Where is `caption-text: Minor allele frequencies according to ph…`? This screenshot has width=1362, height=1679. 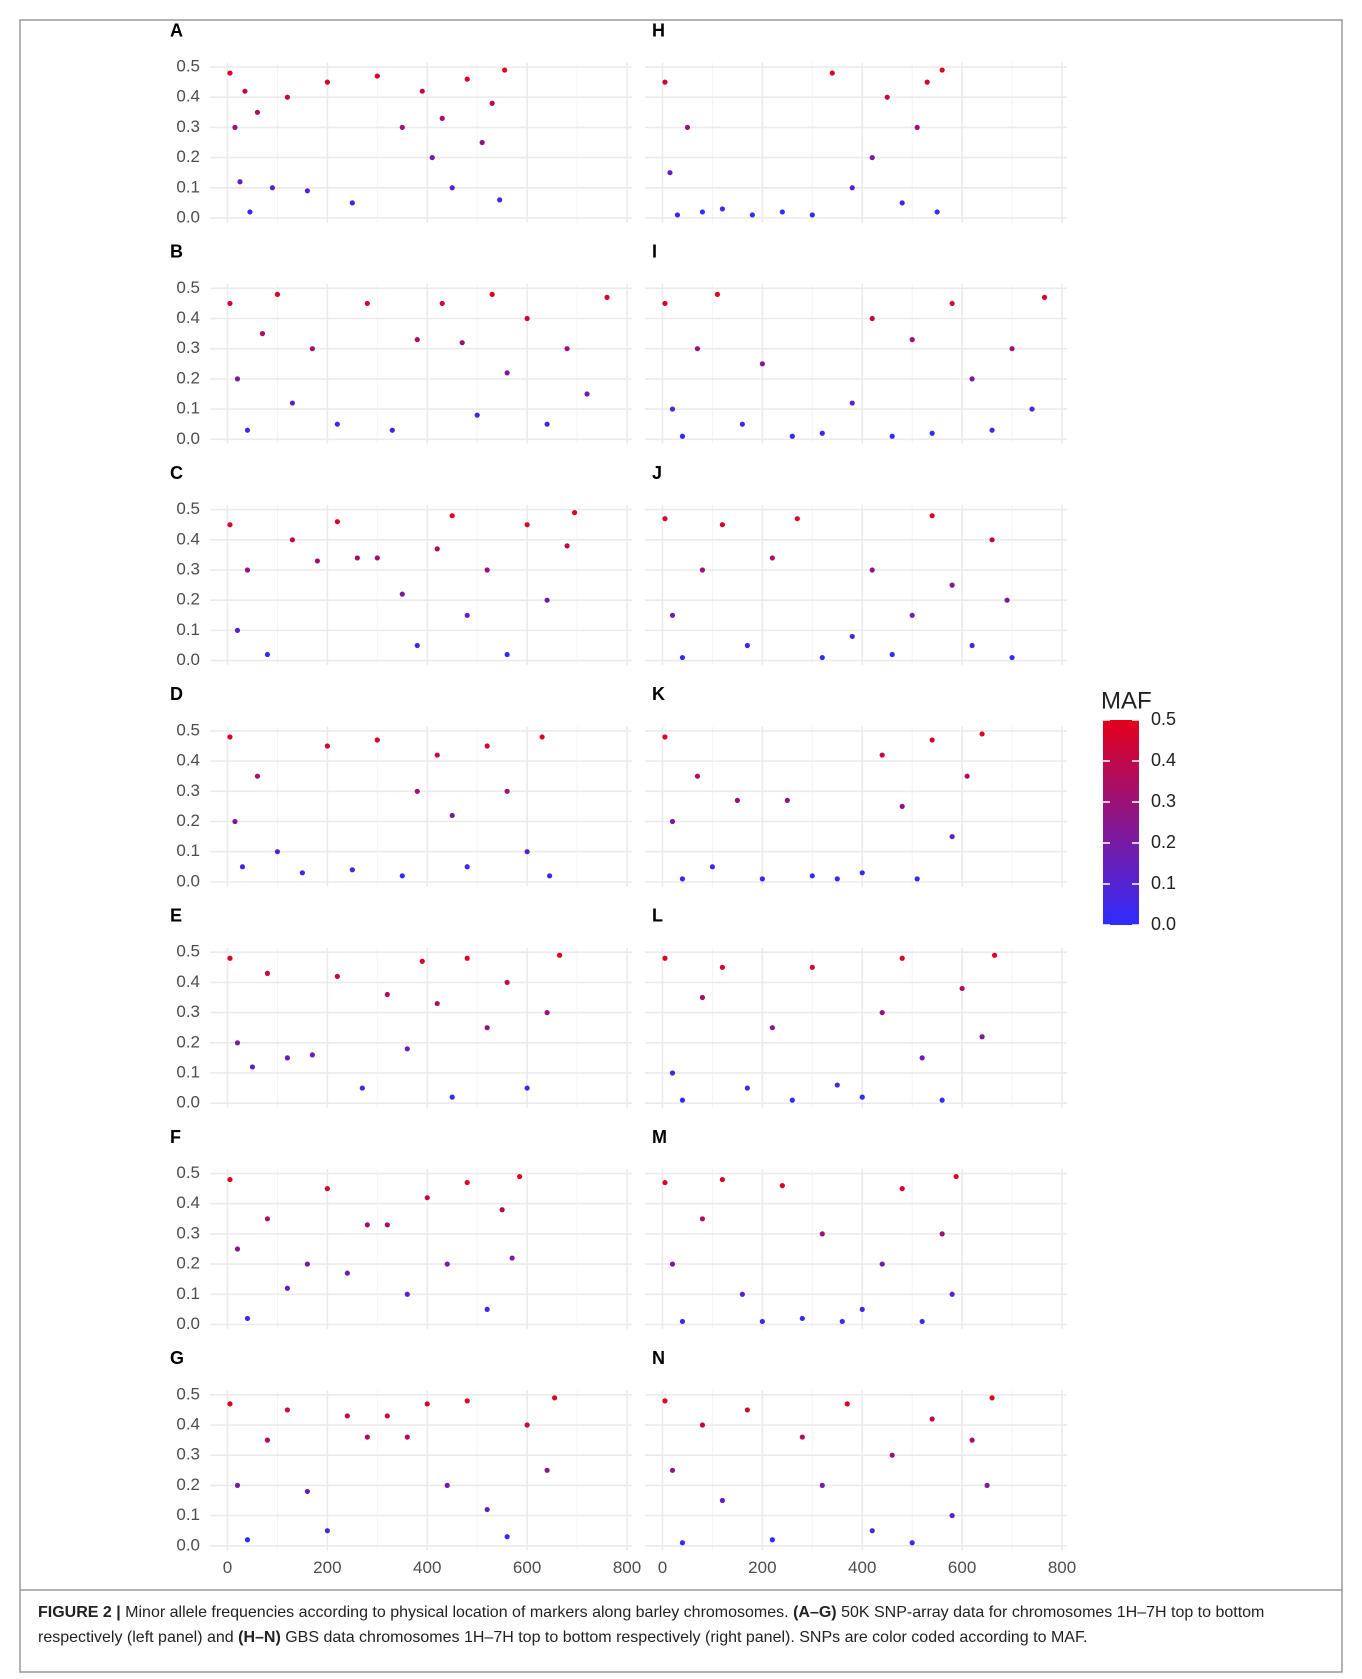
caption-text: Minor allele frequencies according to ph… is located at coordinates (457, 1612).